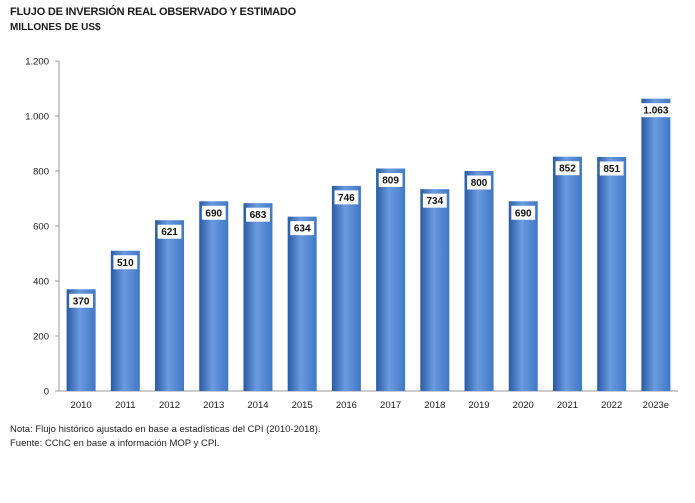 This screenshot has width=695, height=503. What do you see at coordinates (257, 405) in the screenshot?
I see `x-tick-label: 2014` at bounding box center [257, 405].